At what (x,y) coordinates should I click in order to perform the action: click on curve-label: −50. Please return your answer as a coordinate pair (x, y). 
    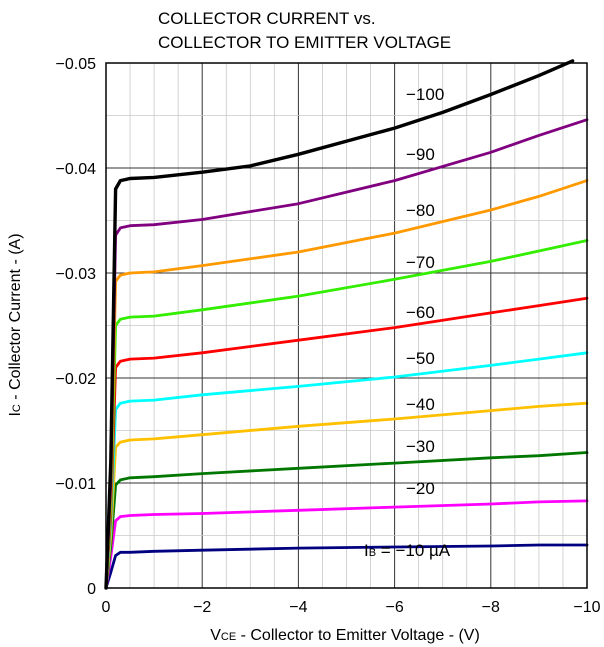
    Looking at the image, I should click on (420, 358).